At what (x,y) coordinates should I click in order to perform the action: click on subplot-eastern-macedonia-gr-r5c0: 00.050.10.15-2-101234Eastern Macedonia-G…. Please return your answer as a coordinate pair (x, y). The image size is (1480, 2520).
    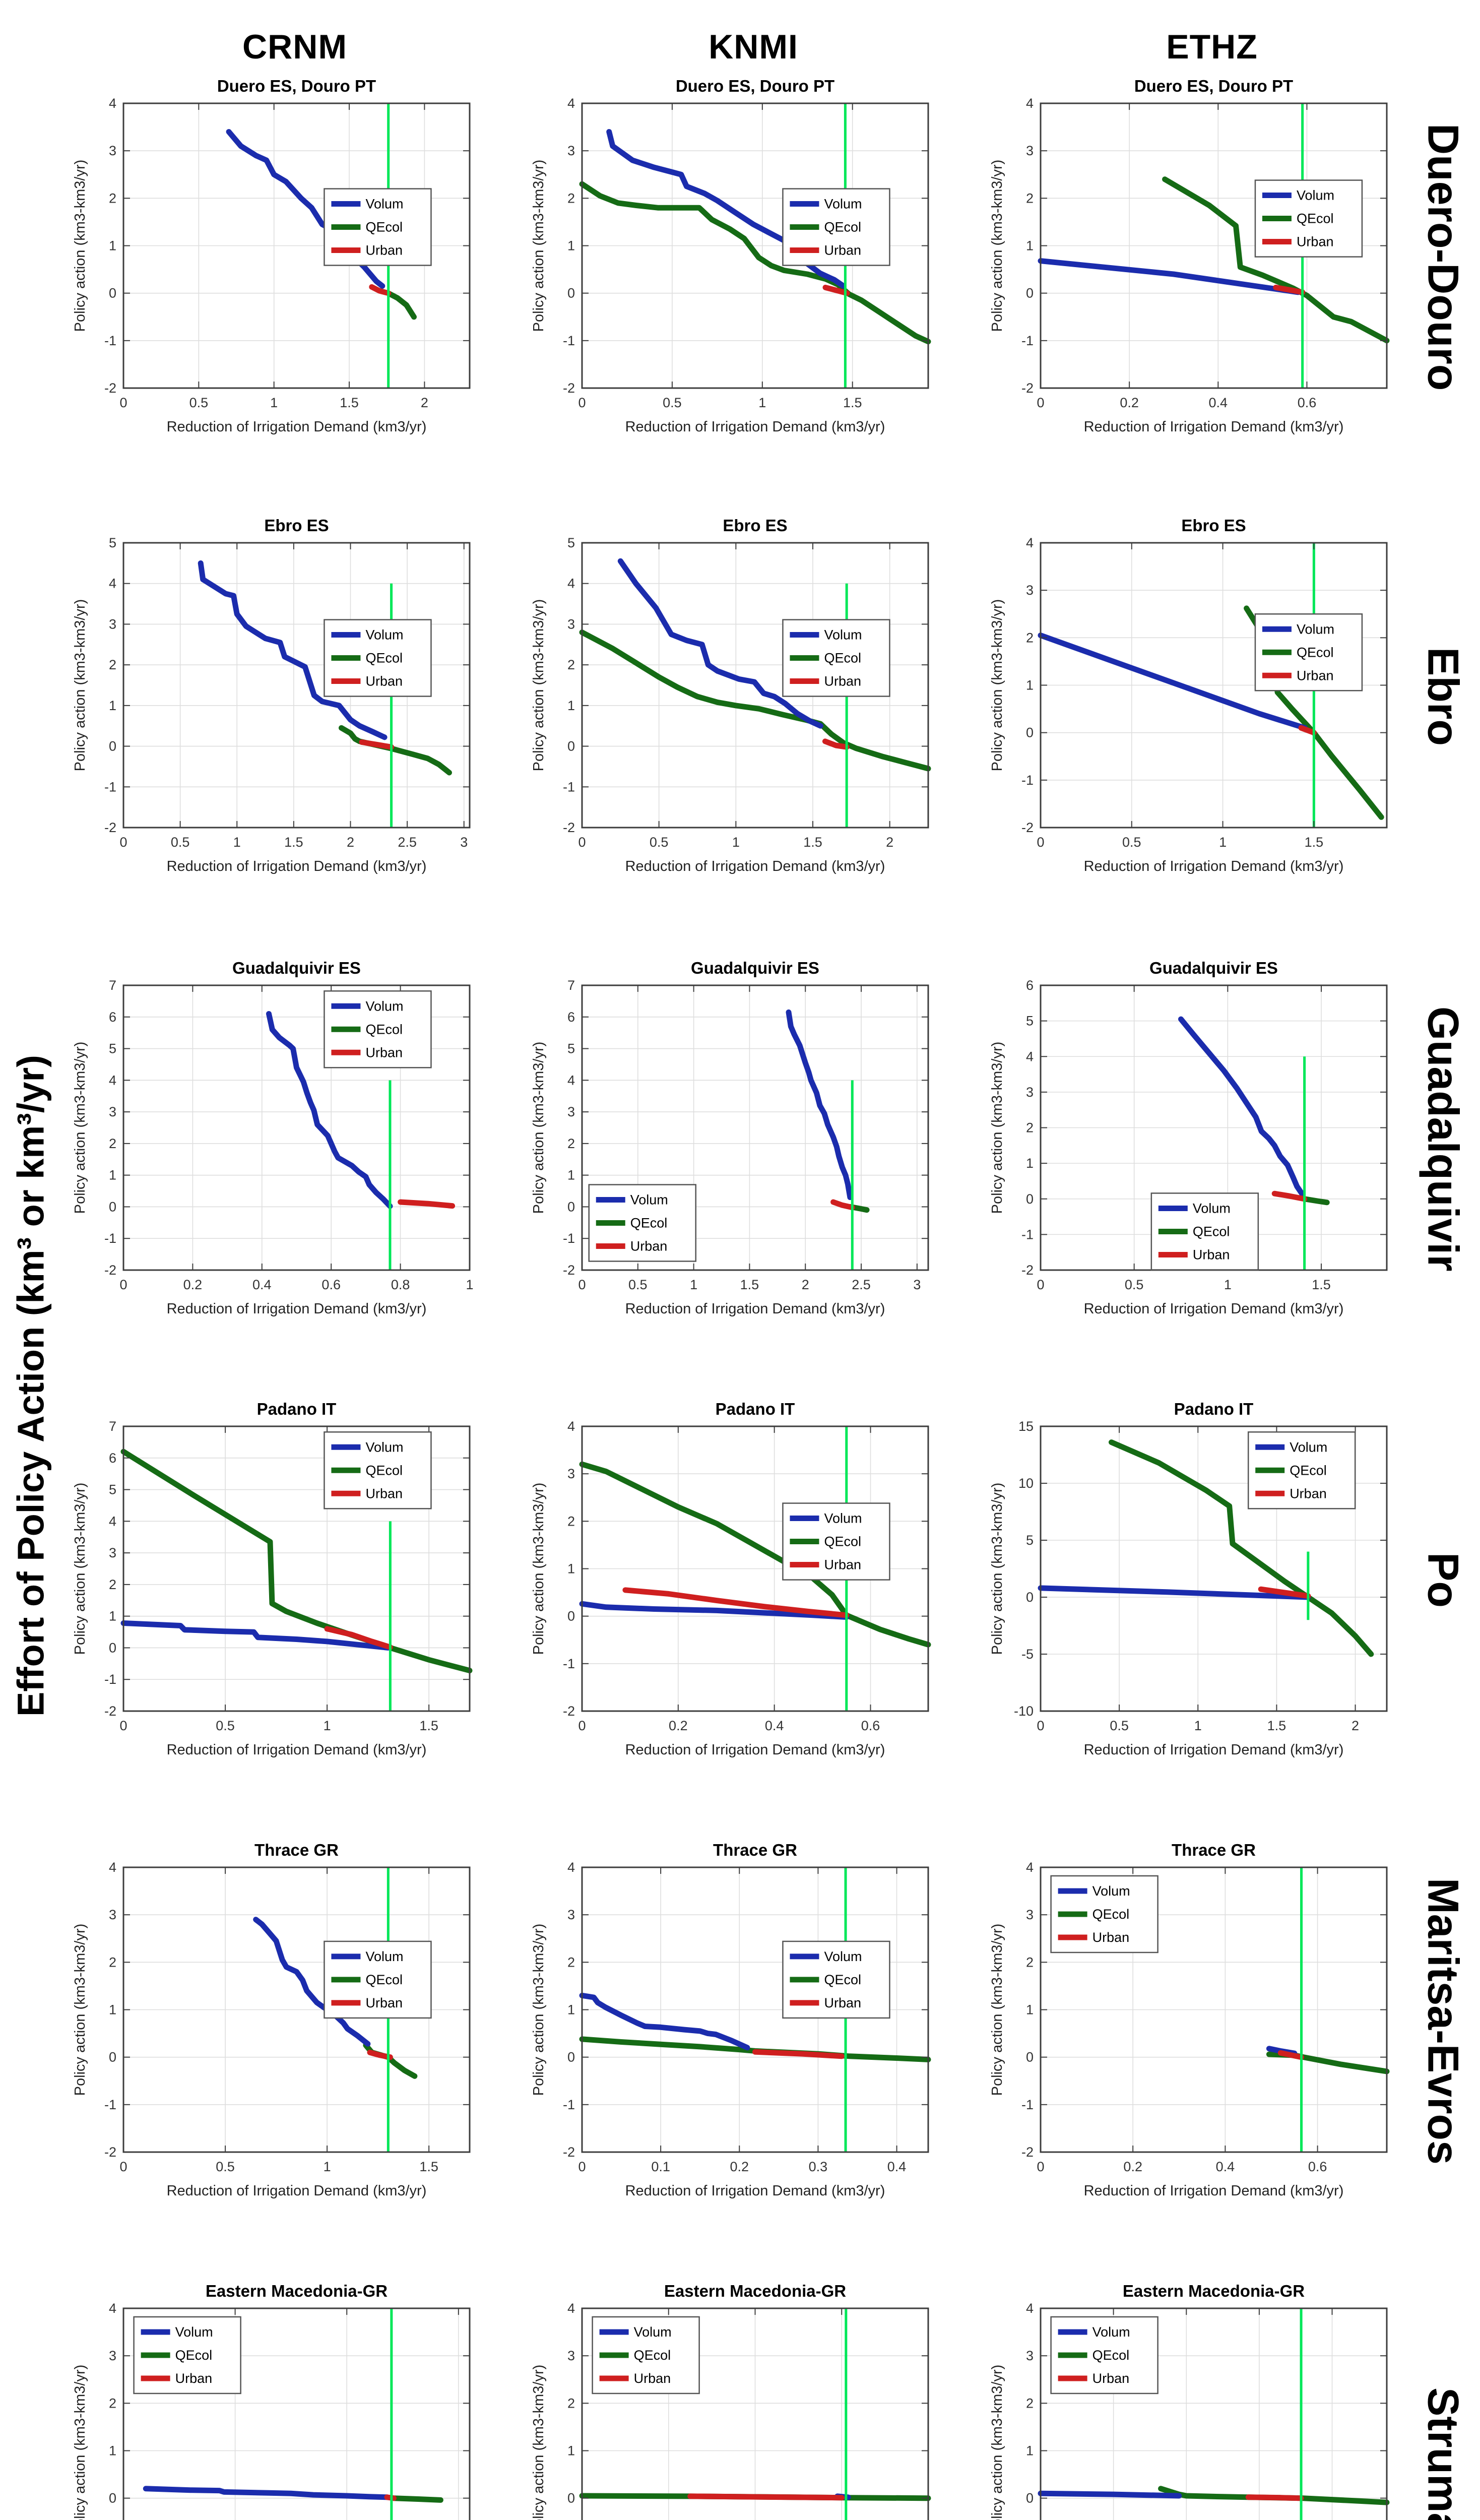
    Looking at the image, I should click on (280, 2400).